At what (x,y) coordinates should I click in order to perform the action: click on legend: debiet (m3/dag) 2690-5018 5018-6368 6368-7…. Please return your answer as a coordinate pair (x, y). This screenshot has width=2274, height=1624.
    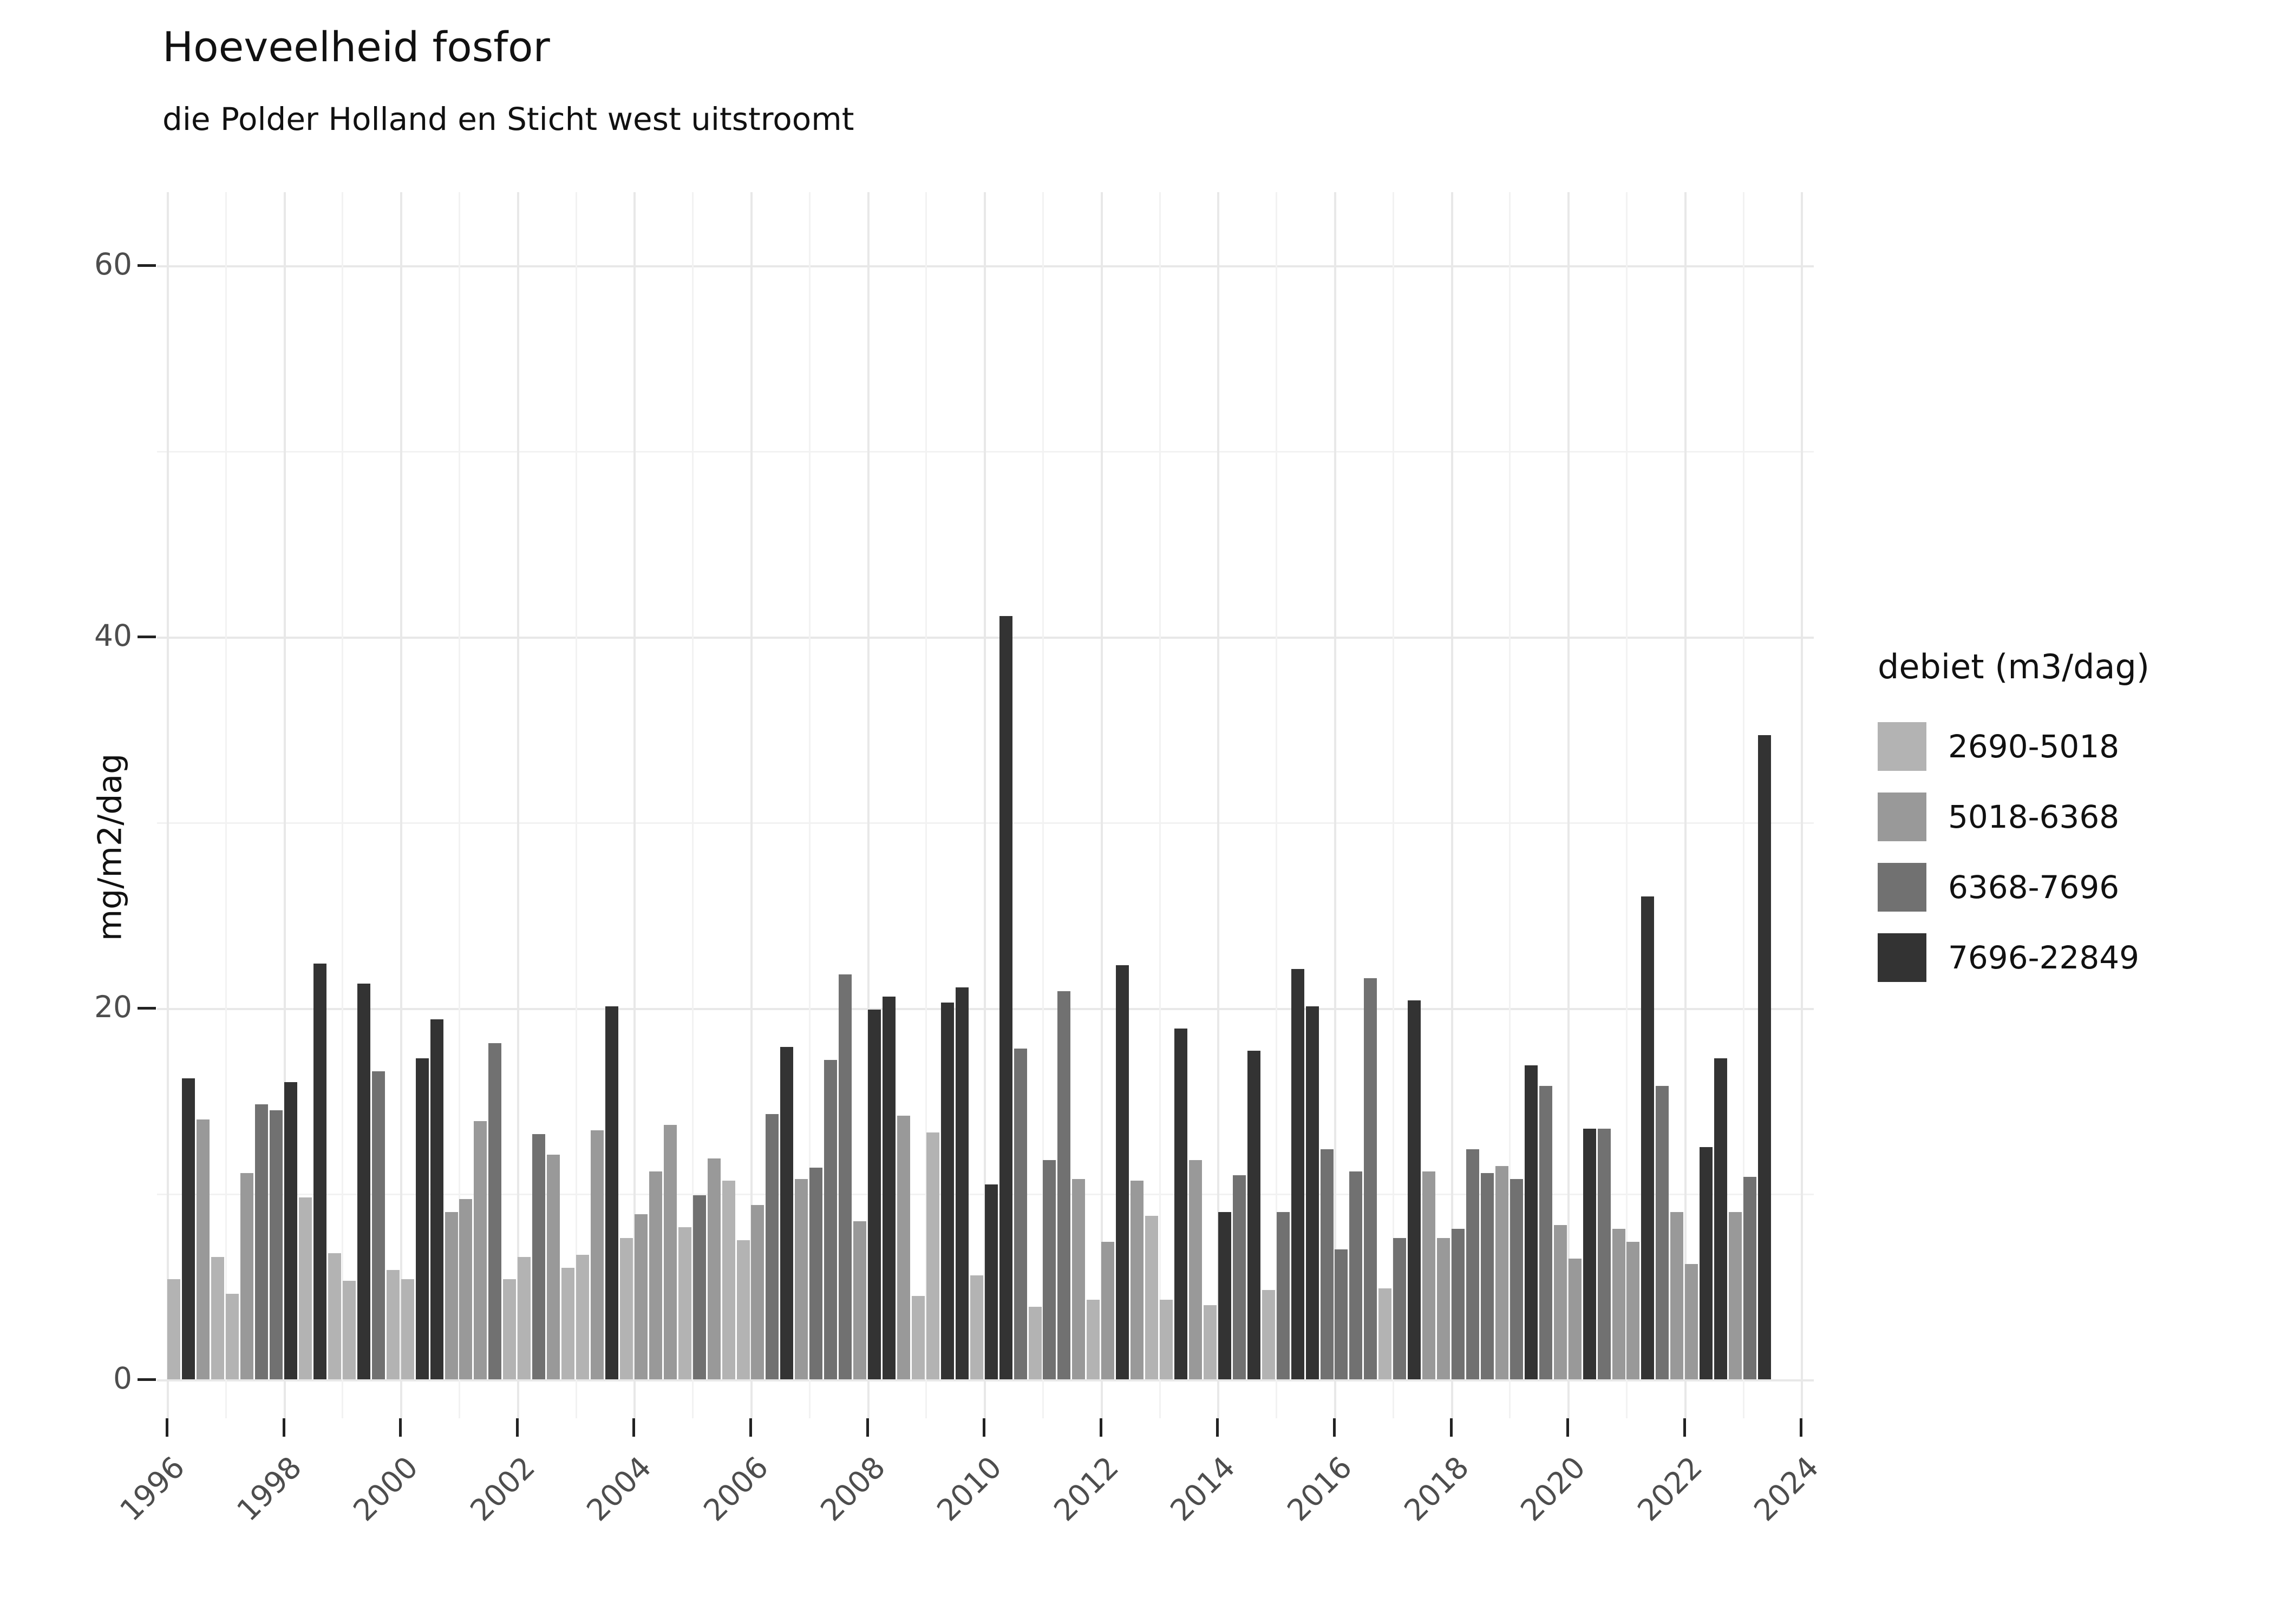
    Looking at the image, I should click on (2014, 822).